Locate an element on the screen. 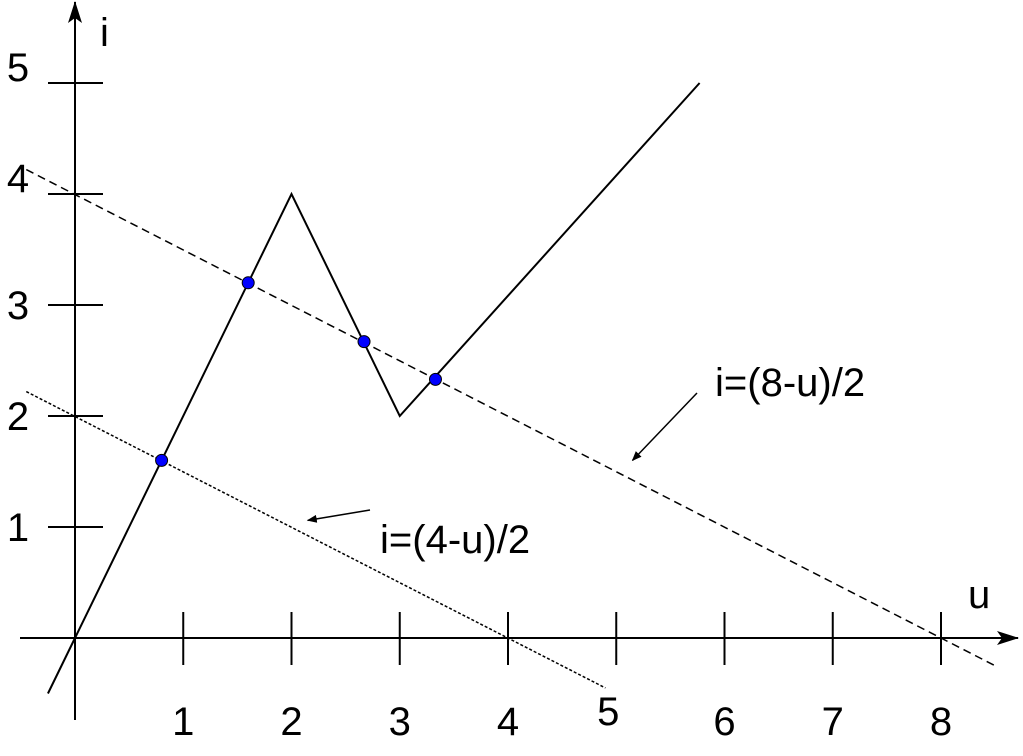 This screenshot has height=756, width=1023. x-axis-label: u is located at coordinates (979, 595).